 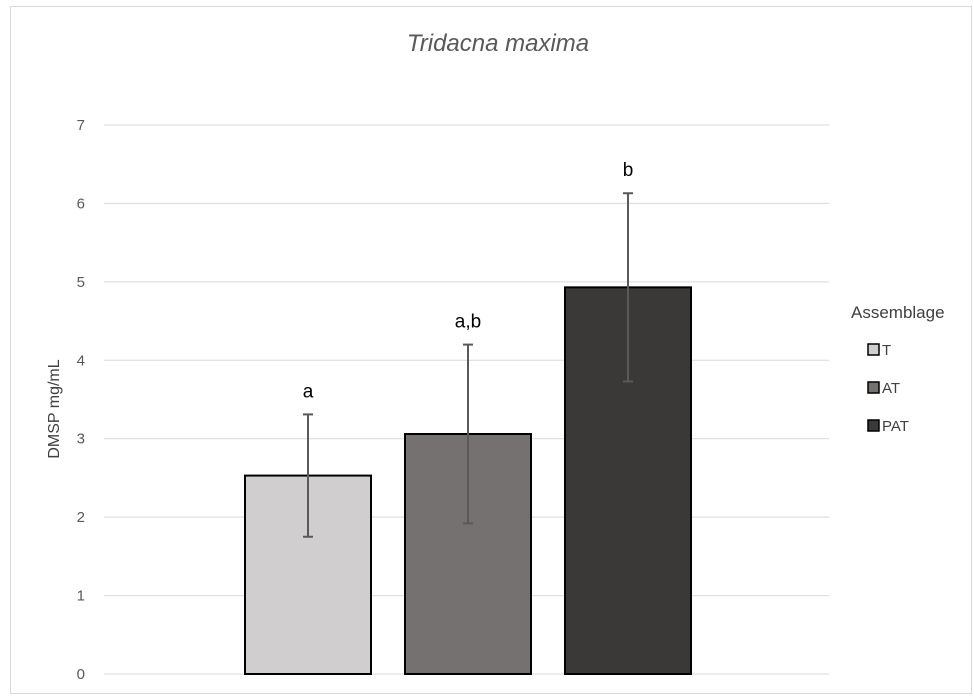 I want to click on error-bar-pat, so click(x=628, y=287).